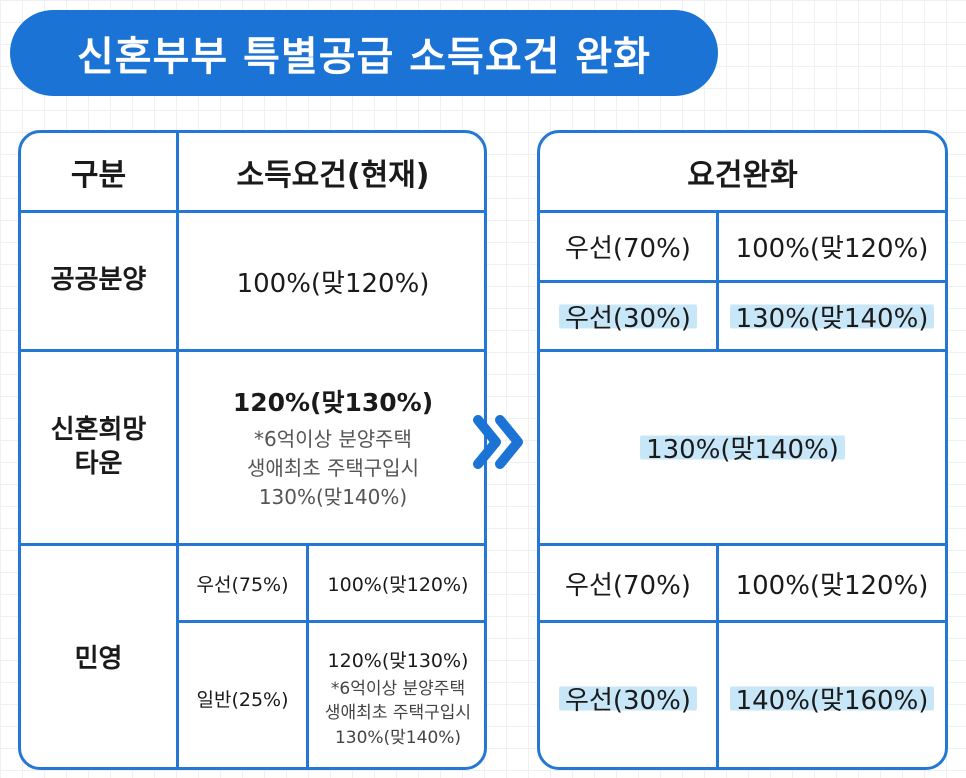  What do you see at coordinates (832, 249) in the screenshot?
I see `relaxed-public-value-1: 100%(맞120%)` at bounding box center [832, 249].